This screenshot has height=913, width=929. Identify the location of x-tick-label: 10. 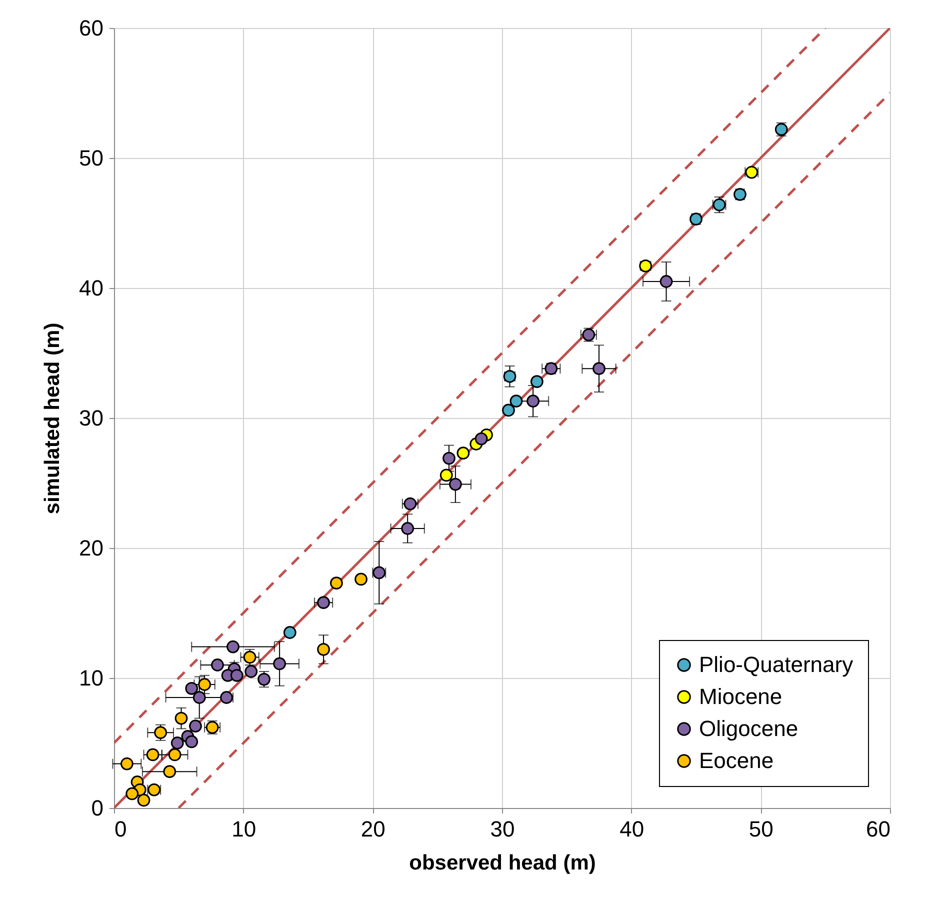
(244, 829).